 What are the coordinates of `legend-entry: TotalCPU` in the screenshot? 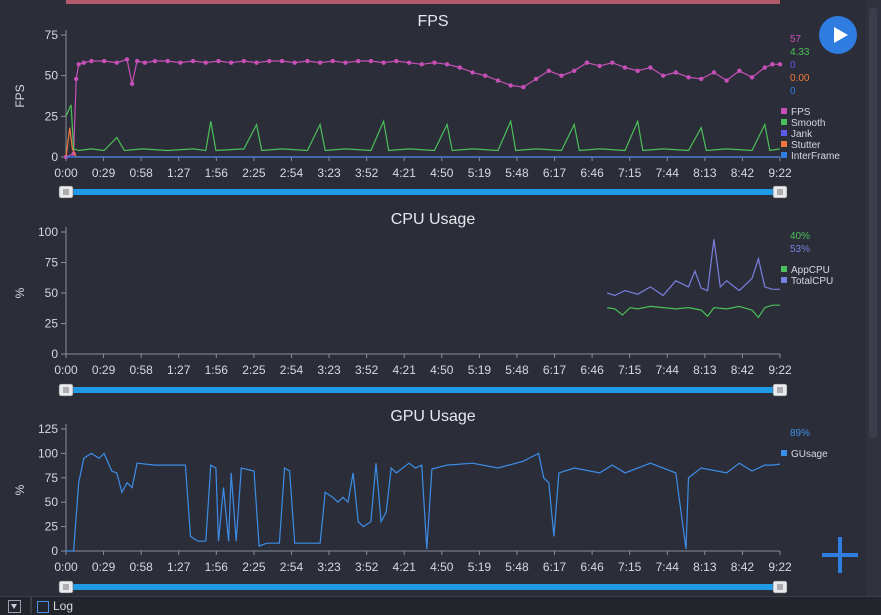 It's located at (812, 281).